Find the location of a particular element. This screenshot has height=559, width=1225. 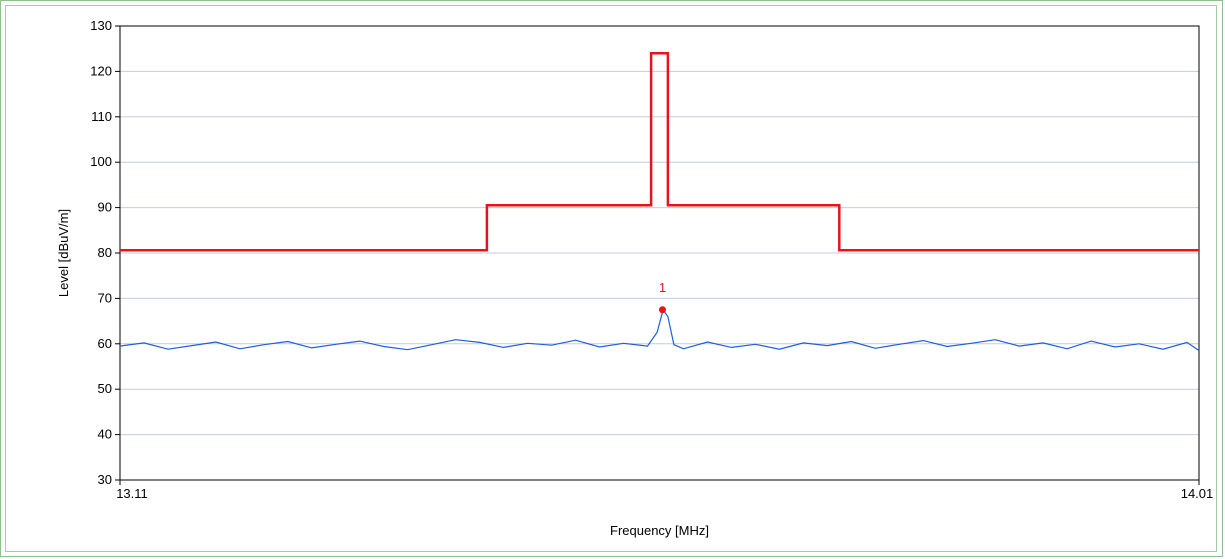

x-tick-label: 14.01 is located at coordinates (1197, 493).